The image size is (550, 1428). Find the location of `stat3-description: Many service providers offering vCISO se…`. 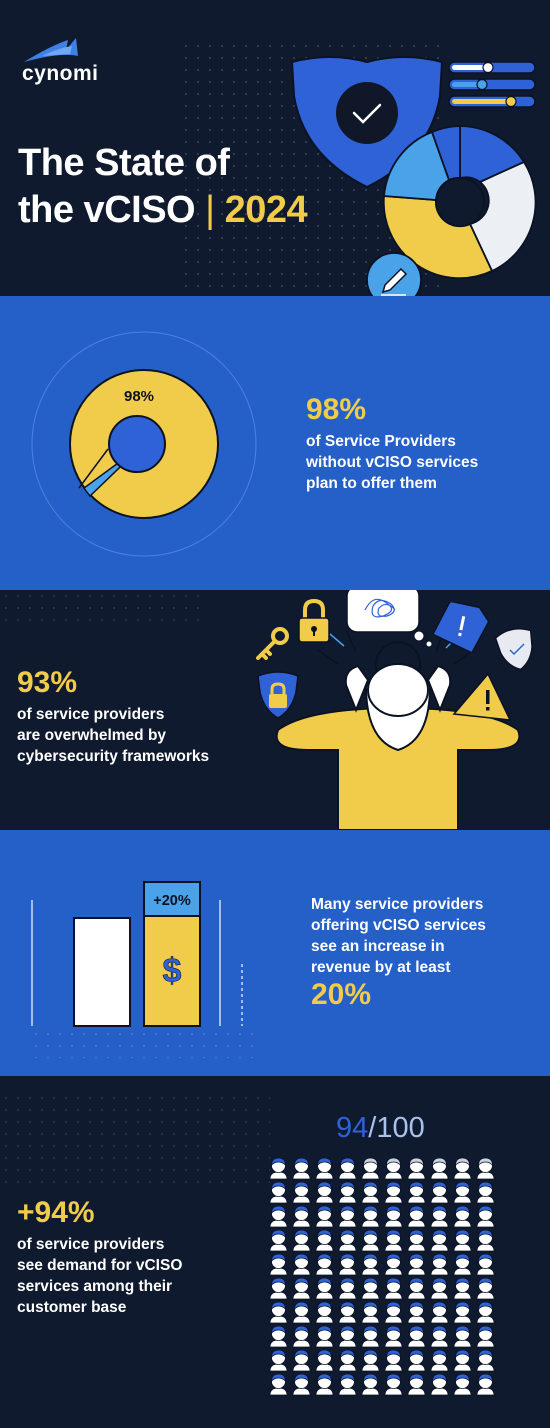

stat3-description: Many service providers offering vCISO se… is located at coordinates (398, 936).